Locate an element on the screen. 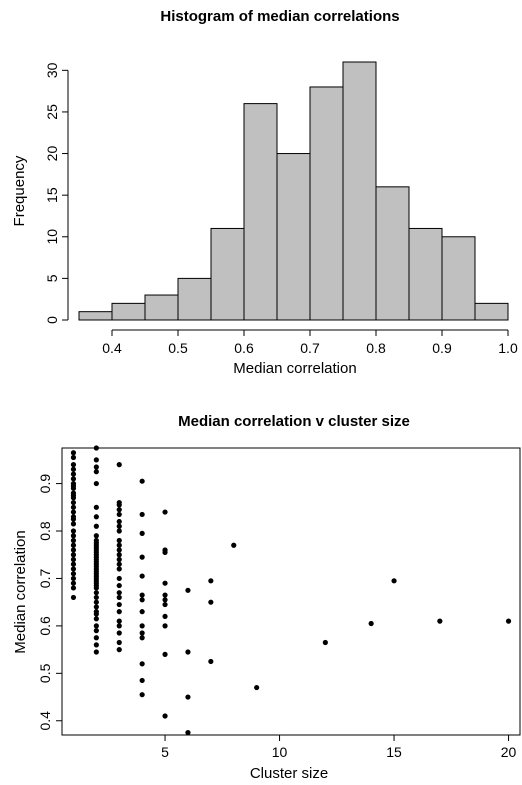 This screenshot has width=522, height=785. histogram-y-tick-label: 20 is located at coordinates (52, 154).